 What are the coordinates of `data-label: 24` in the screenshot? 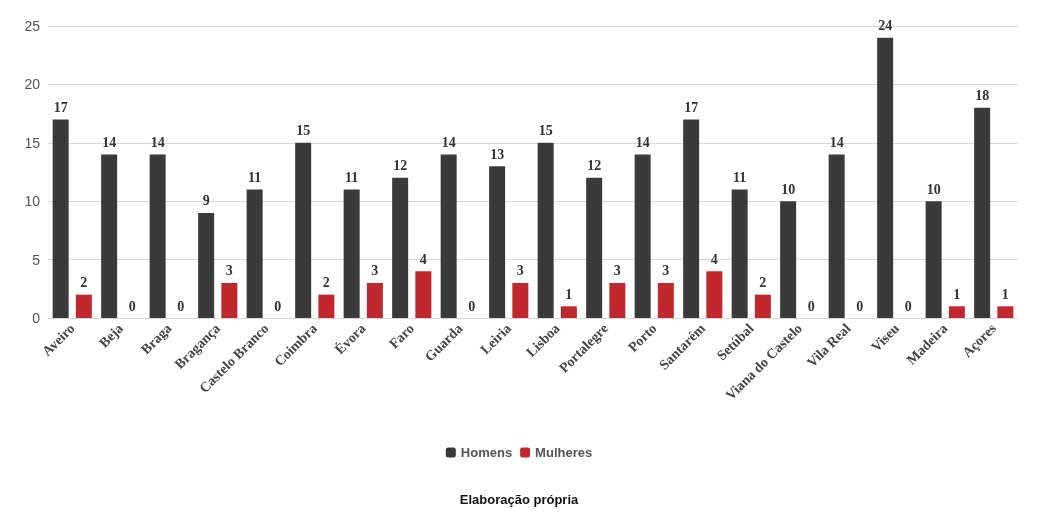 It's located at (885, 26).